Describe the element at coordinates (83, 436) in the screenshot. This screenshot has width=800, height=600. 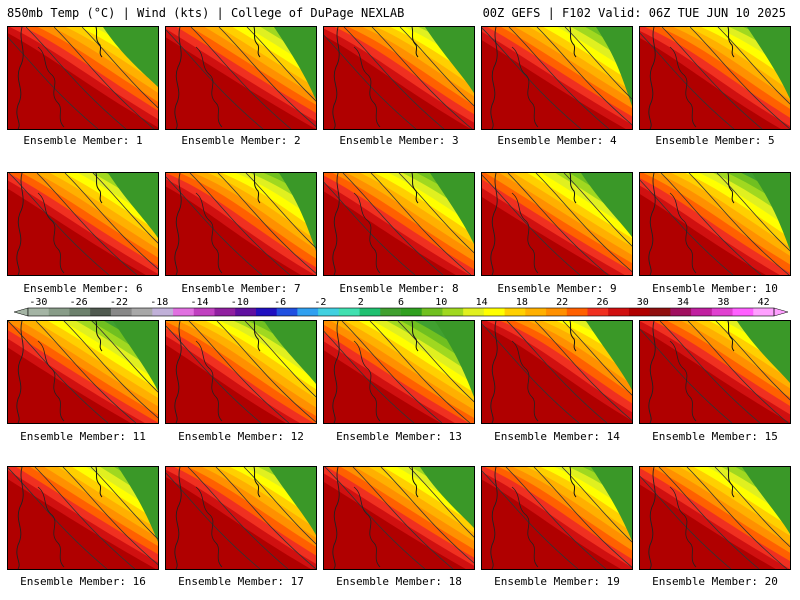
I see `ensemble-member-label: Ensemble Member: 11` at that location.